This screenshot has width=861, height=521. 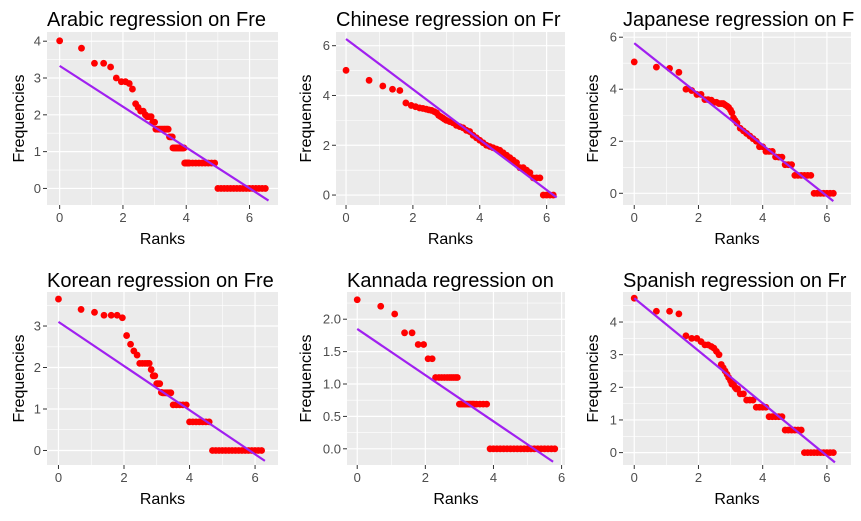 I want to click on panel-background, so click(x=162, y=118).